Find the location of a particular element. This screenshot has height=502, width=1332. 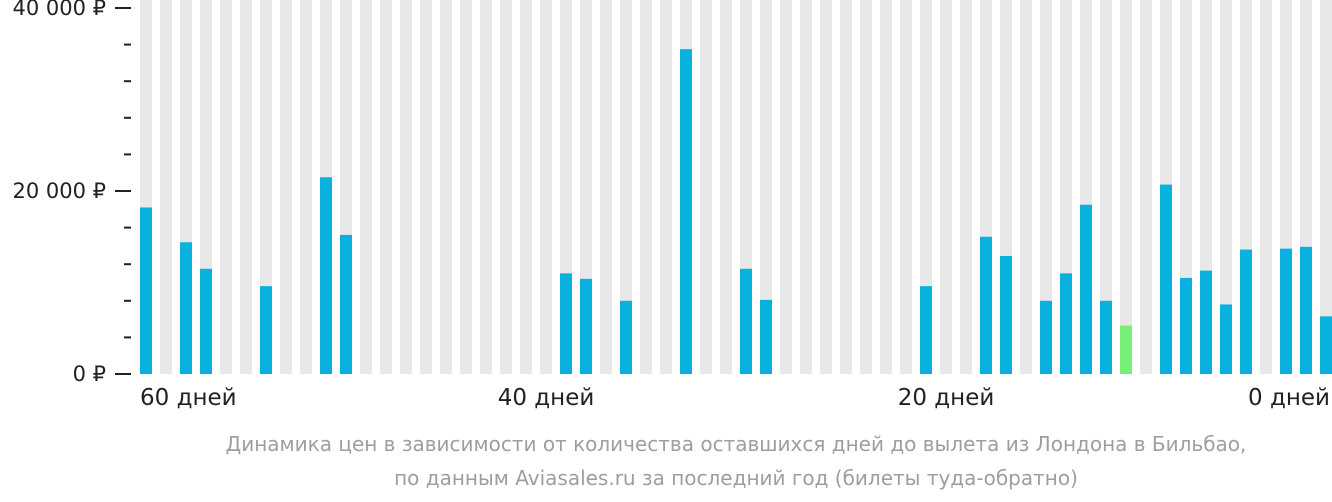

y-tick-label: 20 000 ₽ is located at coordinates (59, 191).